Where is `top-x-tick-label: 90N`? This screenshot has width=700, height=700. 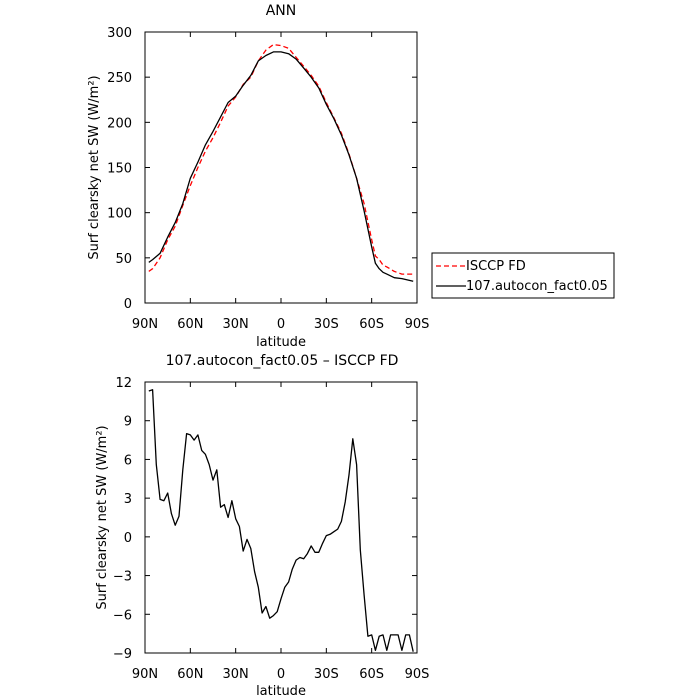
top-x-tick-label: 90N is located at coordinates (145, 324).